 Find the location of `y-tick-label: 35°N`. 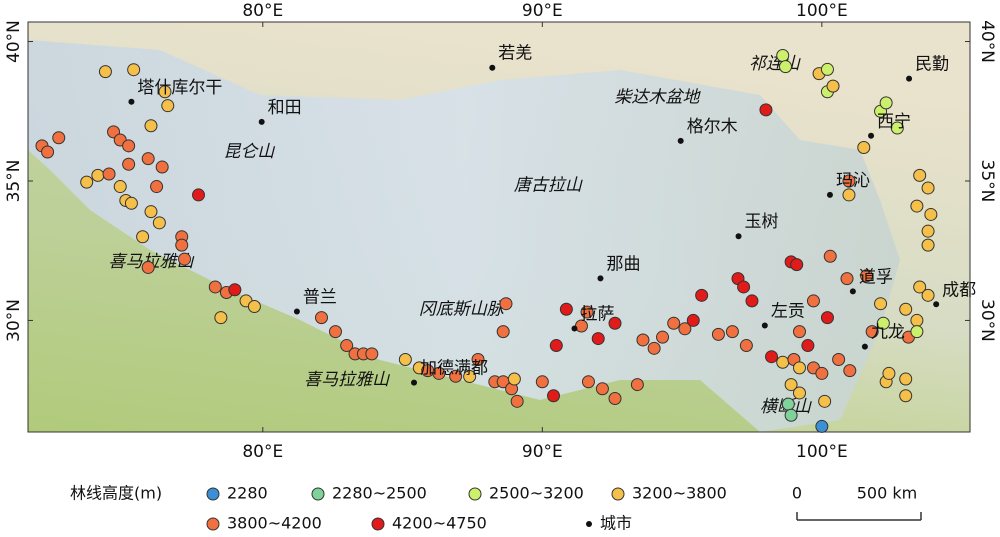

y-tick-label: 35°N is located at coordinates (987, 181).